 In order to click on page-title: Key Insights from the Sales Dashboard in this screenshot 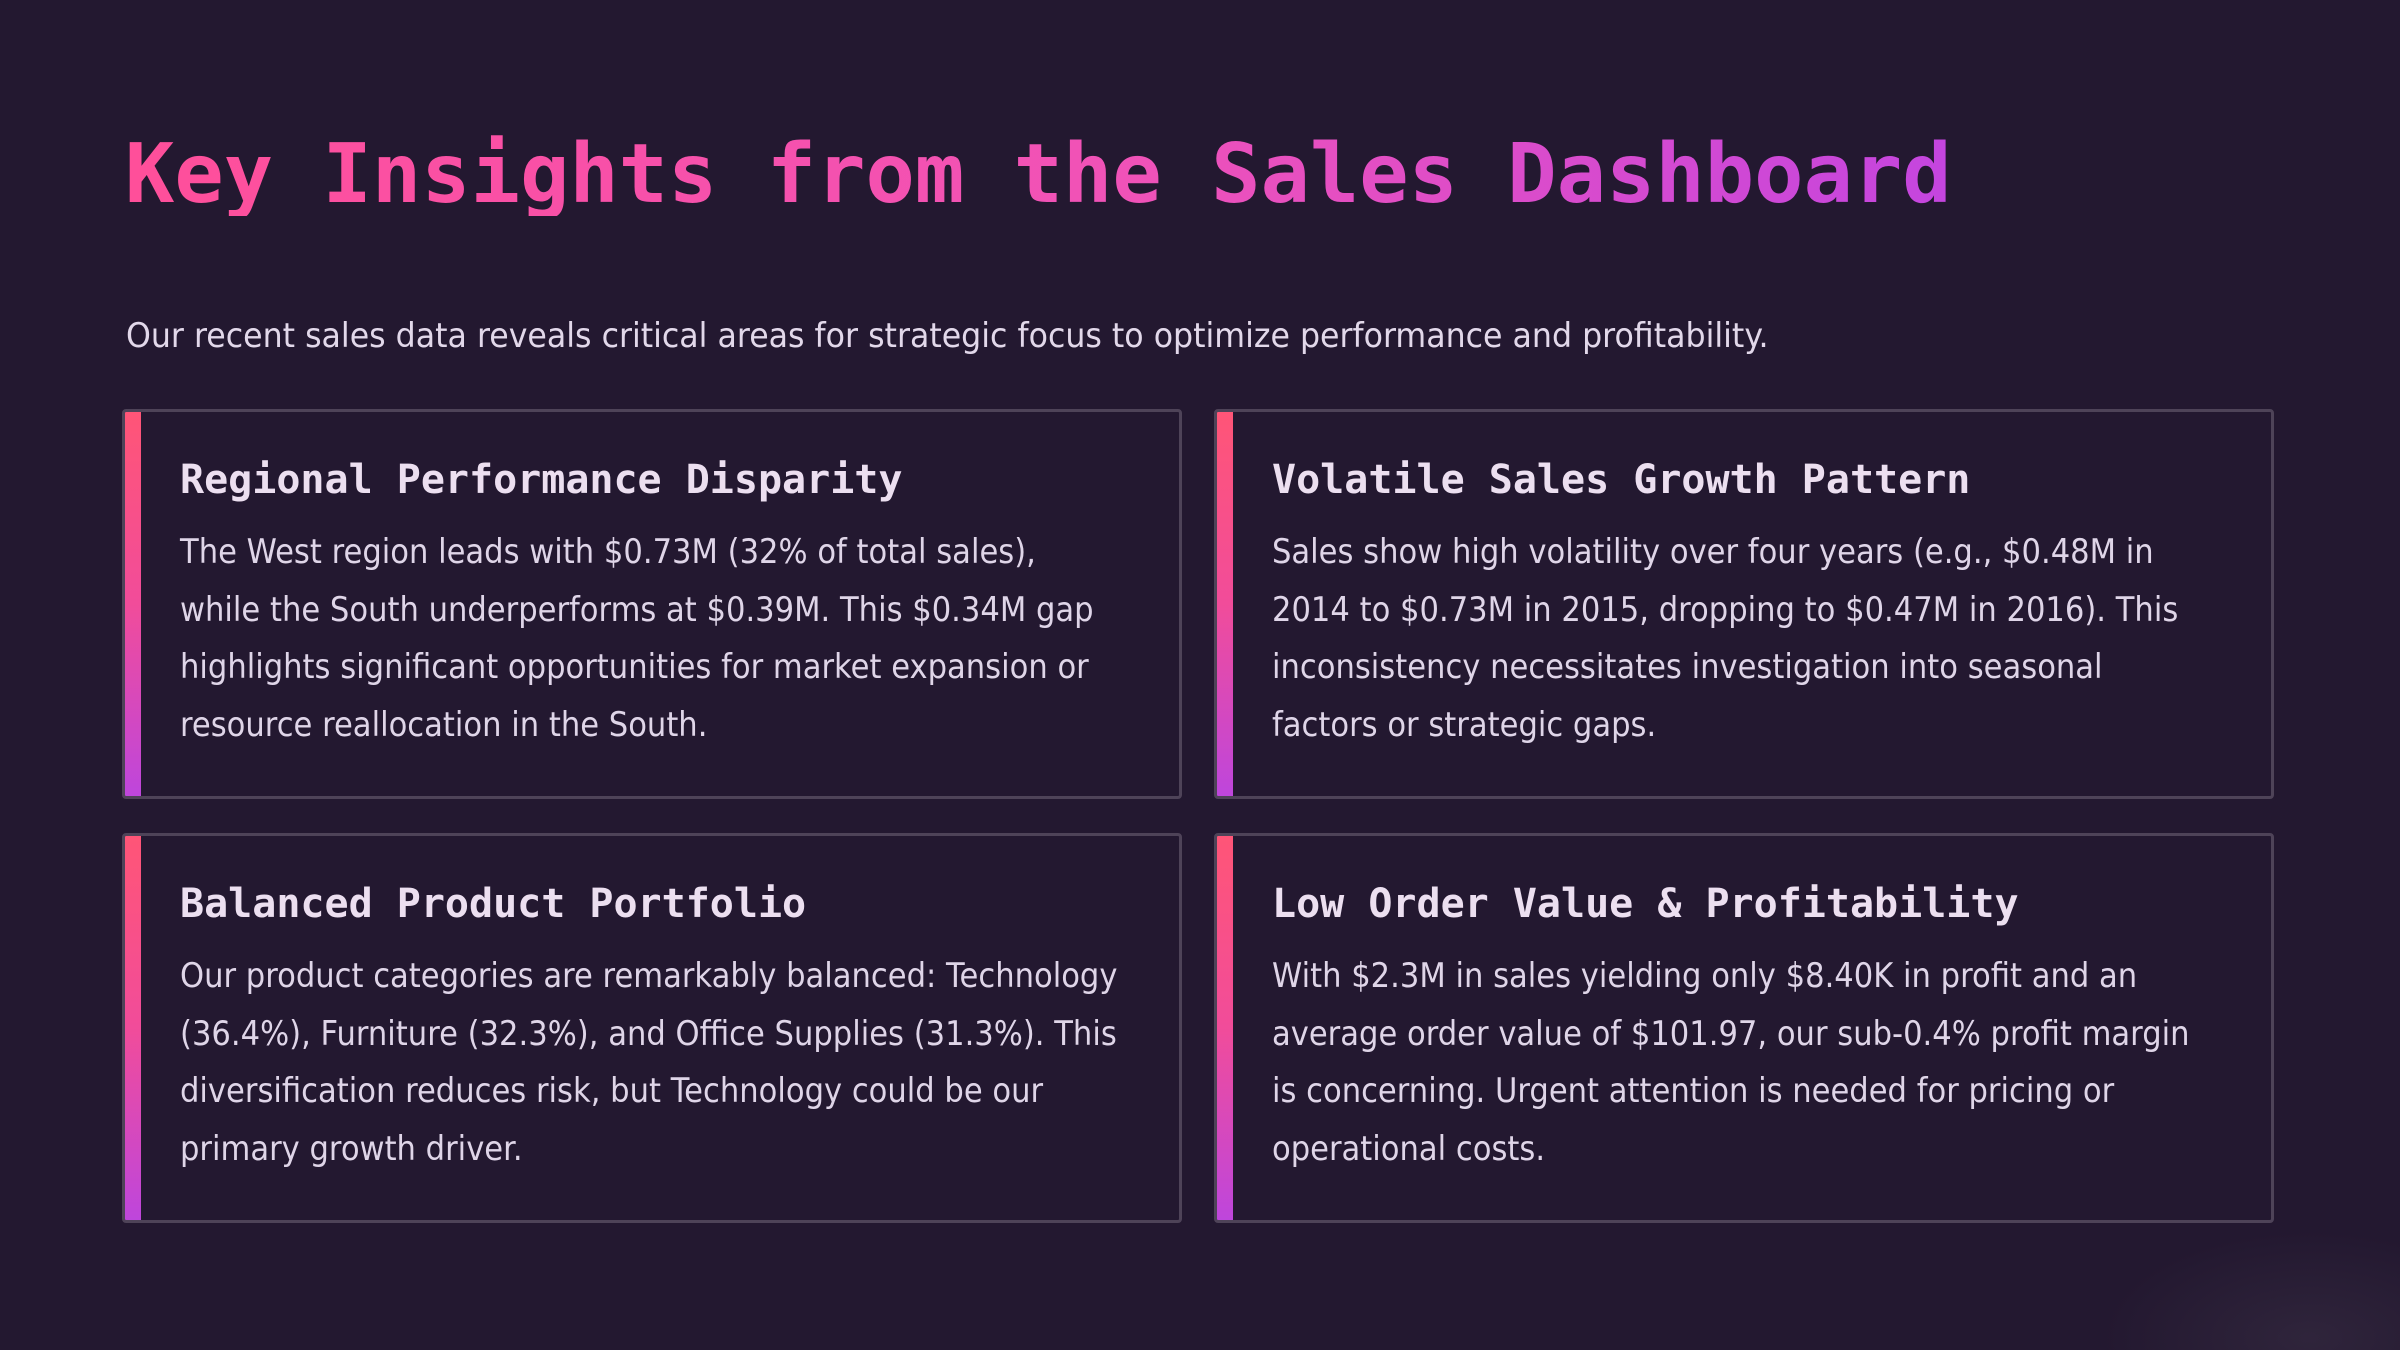, I will do `click(1038, 174)`.